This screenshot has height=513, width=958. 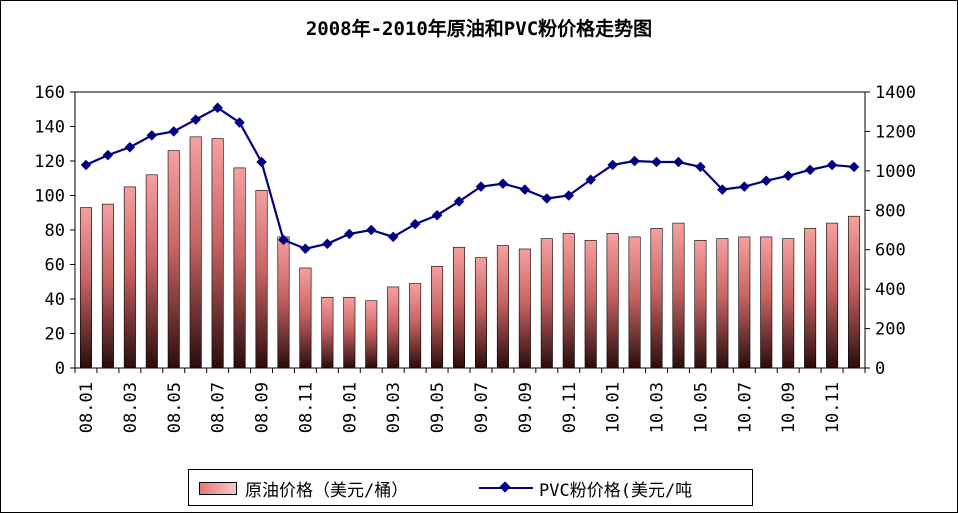 I want to click on point-pvc-09.05, so click(x=437, y=215).